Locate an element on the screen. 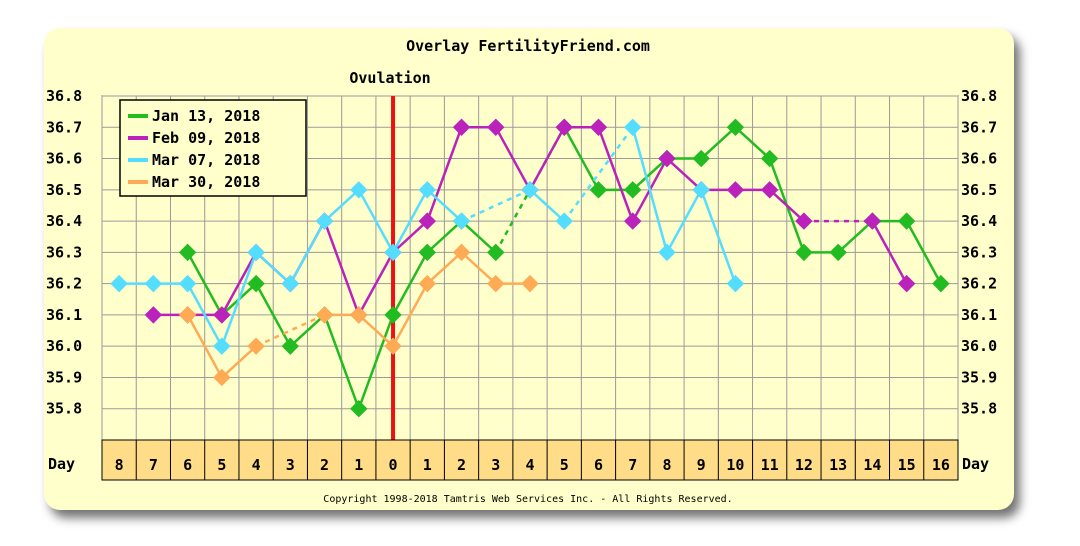 This screenshot has width=1080, height=546. y-tick-label-right: 36.4 is located at coordinates (979, 221).